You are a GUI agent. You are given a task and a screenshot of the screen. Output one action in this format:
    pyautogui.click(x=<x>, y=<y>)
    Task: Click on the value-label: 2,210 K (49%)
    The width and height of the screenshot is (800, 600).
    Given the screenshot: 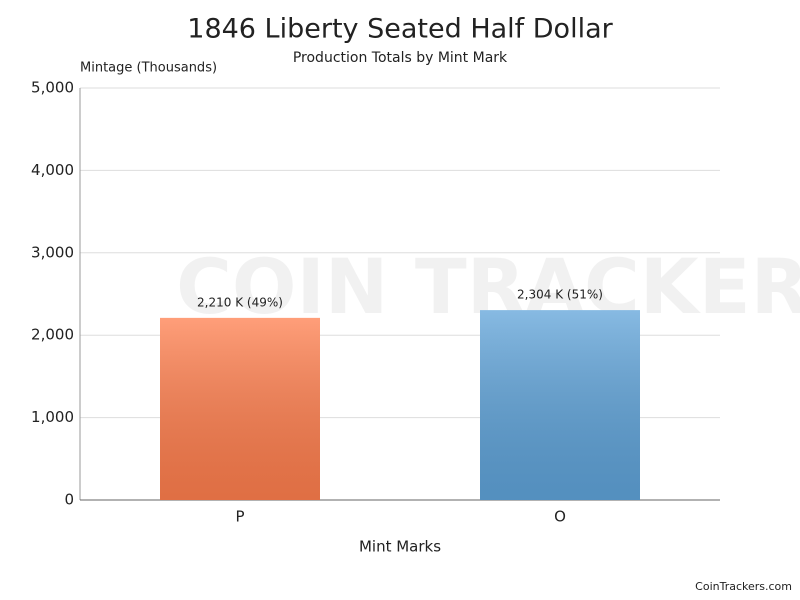 What is the action you would take?
    pyautogui.click(x=240, y=302)
    